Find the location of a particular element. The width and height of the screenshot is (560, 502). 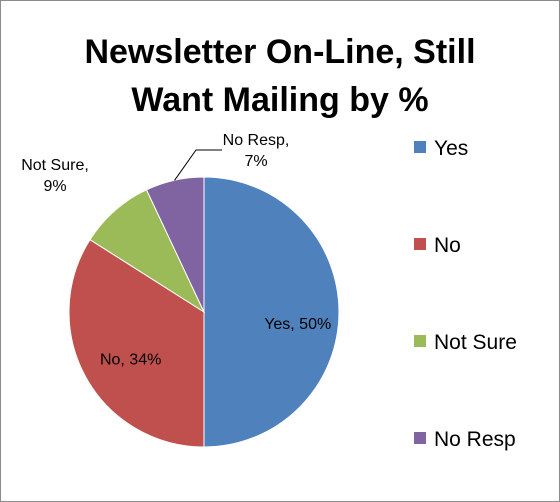

legend-label-no-resp: No Resp is located at coordinates (475, 439).